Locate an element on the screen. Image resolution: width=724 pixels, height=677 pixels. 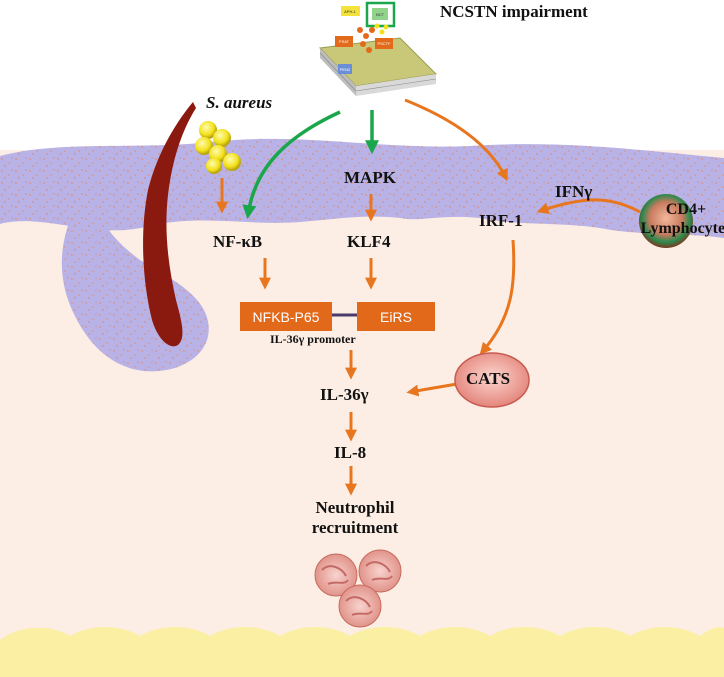
cats-cell is located at coordinates (492, 380).